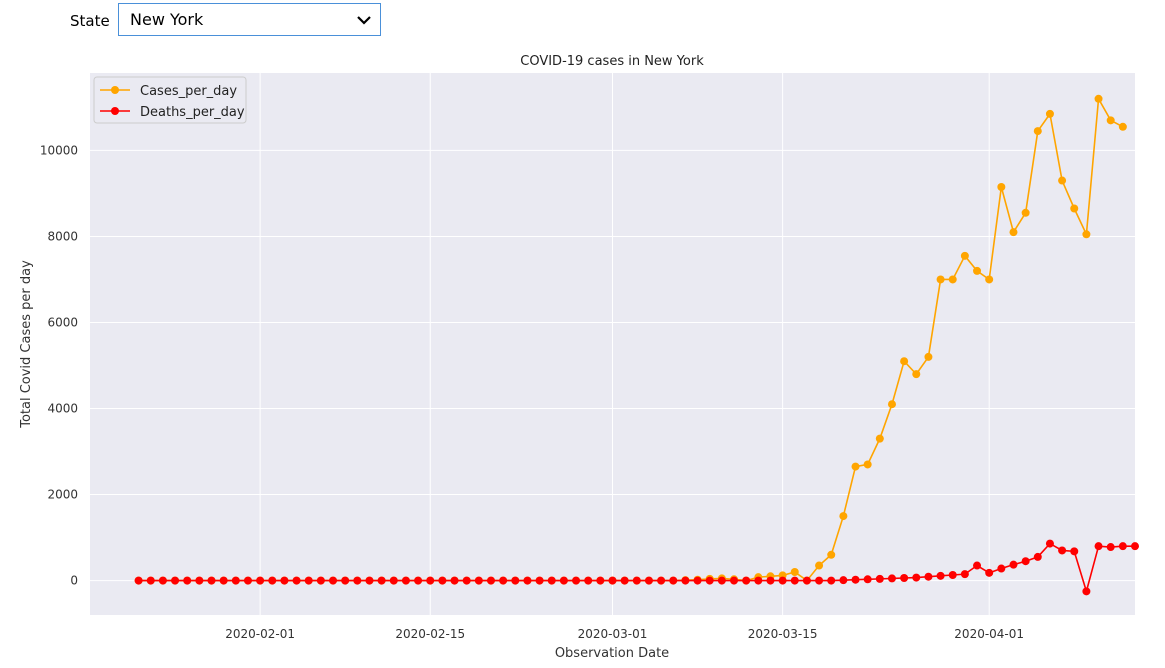 Image resolution: width=1165 pixels, height=668 pixels. What do you see at coordinates (249, 19) in the screenshot?
I see `state-select: New York` at bounding box center [249, 19].